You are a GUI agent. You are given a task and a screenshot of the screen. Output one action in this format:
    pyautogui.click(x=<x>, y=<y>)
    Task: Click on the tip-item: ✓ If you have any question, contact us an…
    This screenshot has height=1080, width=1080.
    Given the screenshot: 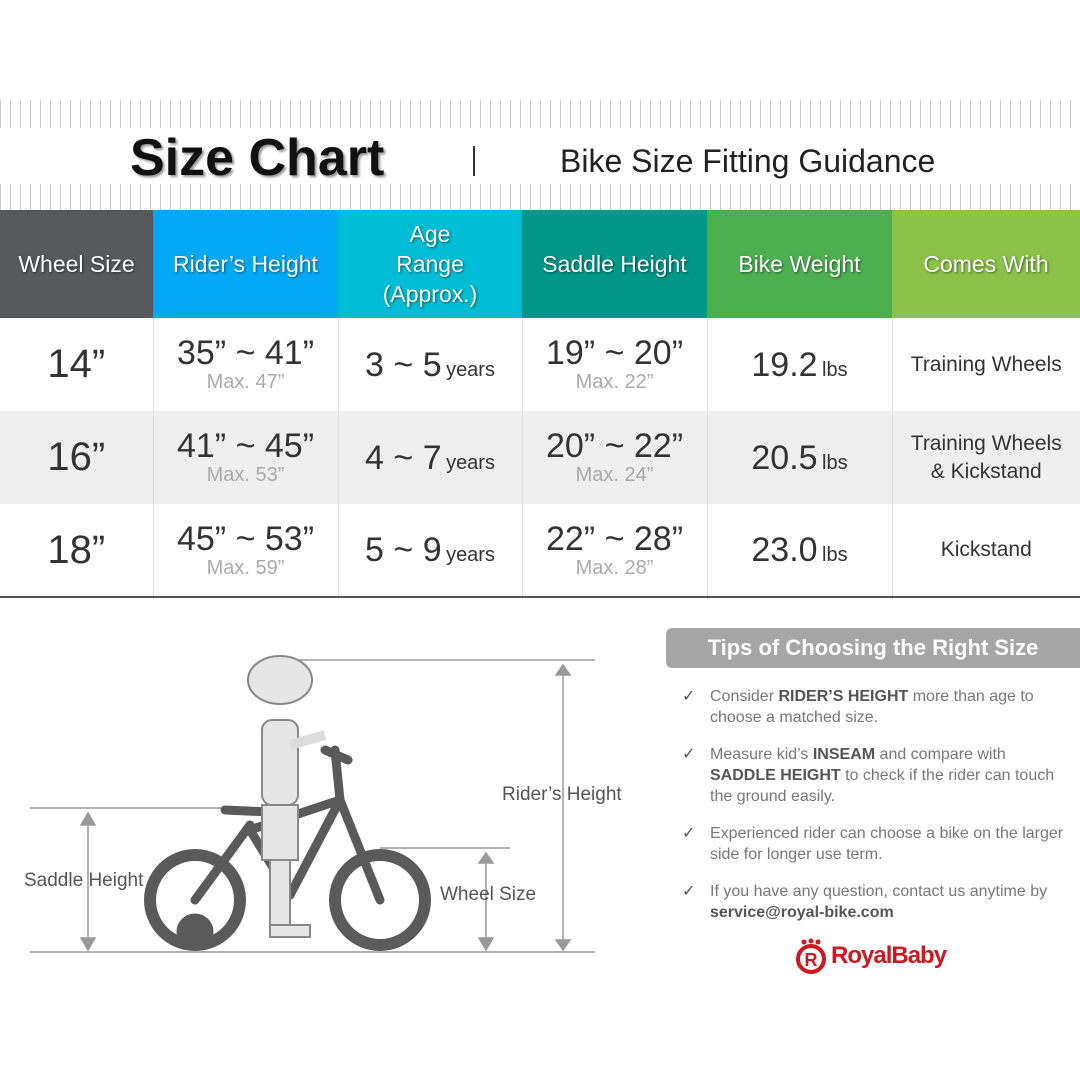 What is the action you would take?
    pyautogui.click(x=877, y=902)
    